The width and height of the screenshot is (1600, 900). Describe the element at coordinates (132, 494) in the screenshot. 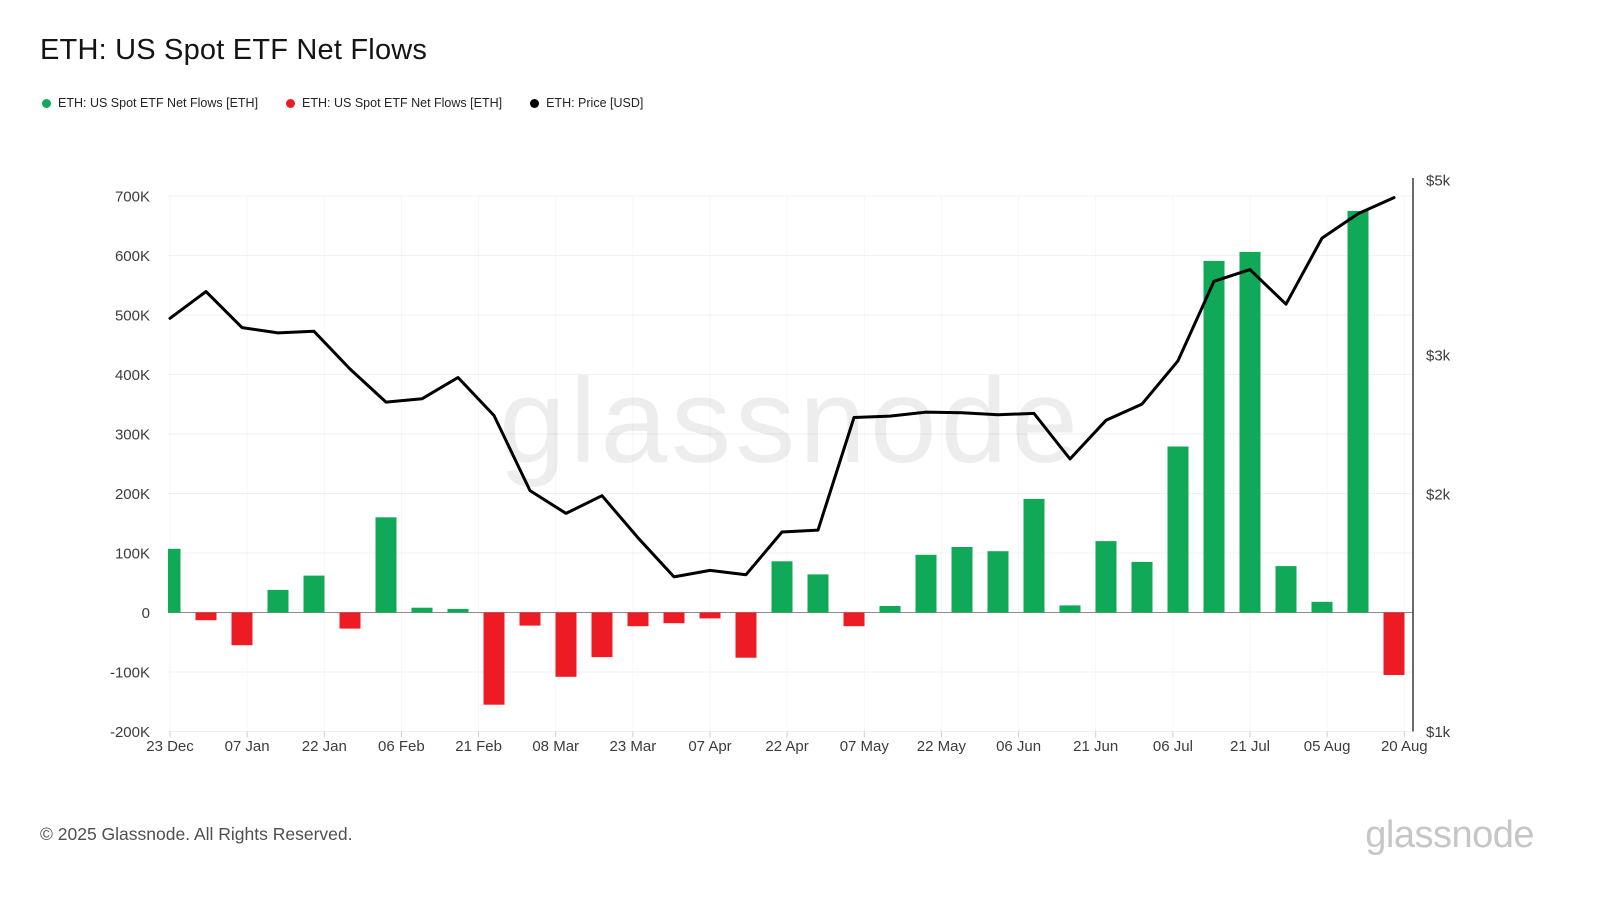

I see `y-axis-label: 200K` at that location.